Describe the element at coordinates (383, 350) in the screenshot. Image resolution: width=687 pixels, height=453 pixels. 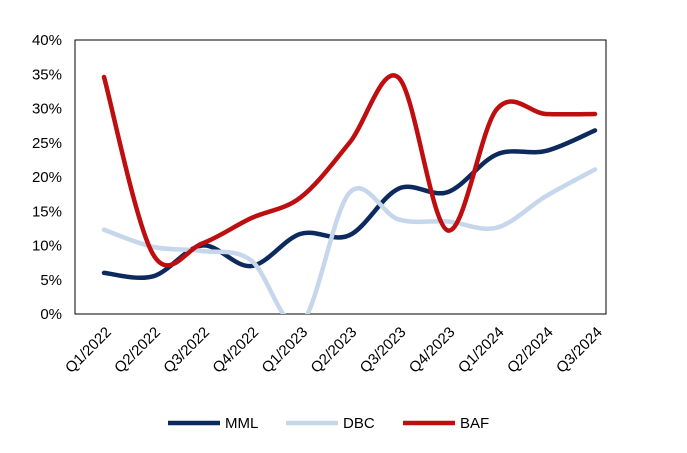
I see `x-tick-label: Q3/2023` at that location.